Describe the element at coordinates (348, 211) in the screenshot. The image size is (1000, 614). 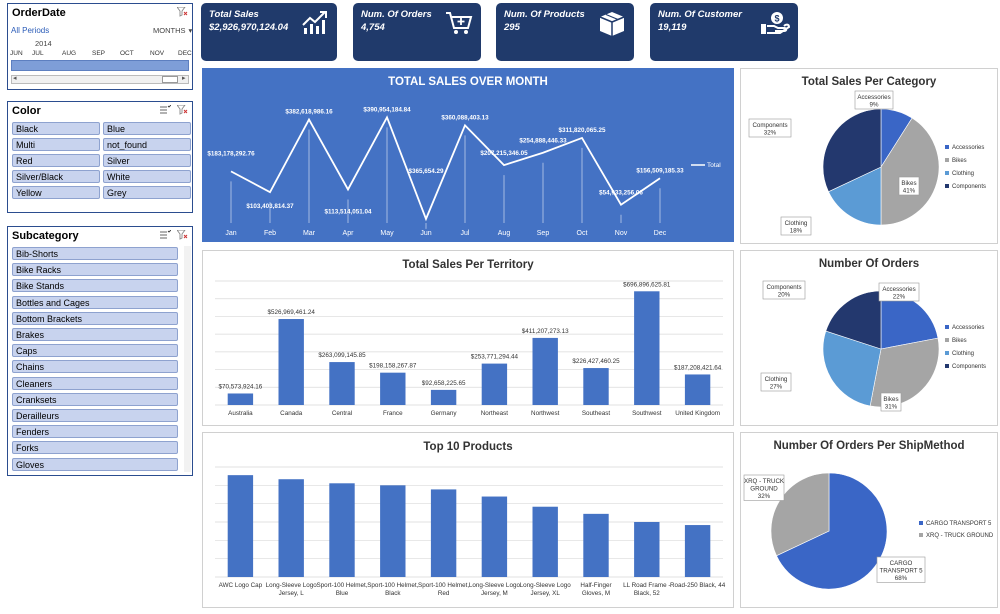
I see `data-label: $113,514,051.04` at that location.